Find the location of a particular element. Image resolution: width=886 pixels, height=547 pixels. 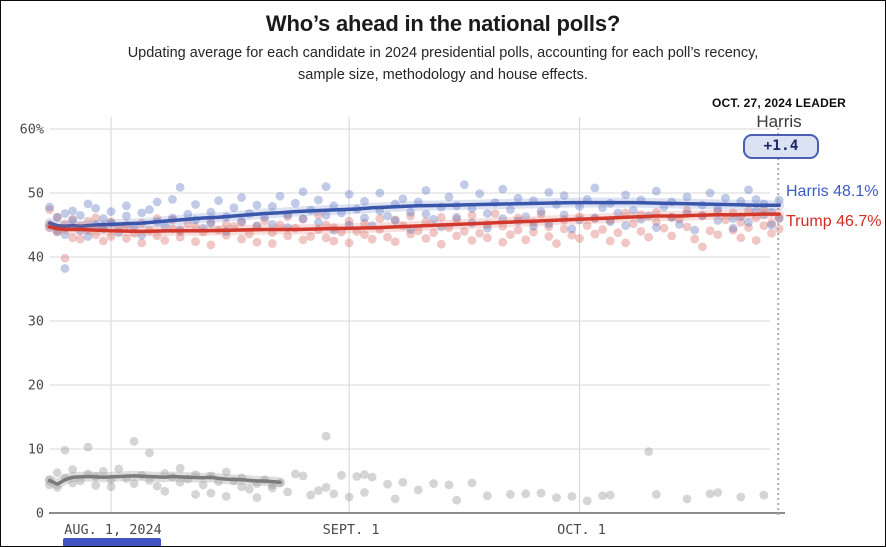

leader-date-label: OCT. 27, 2024 LEADER is located at coordinates (779, 103).